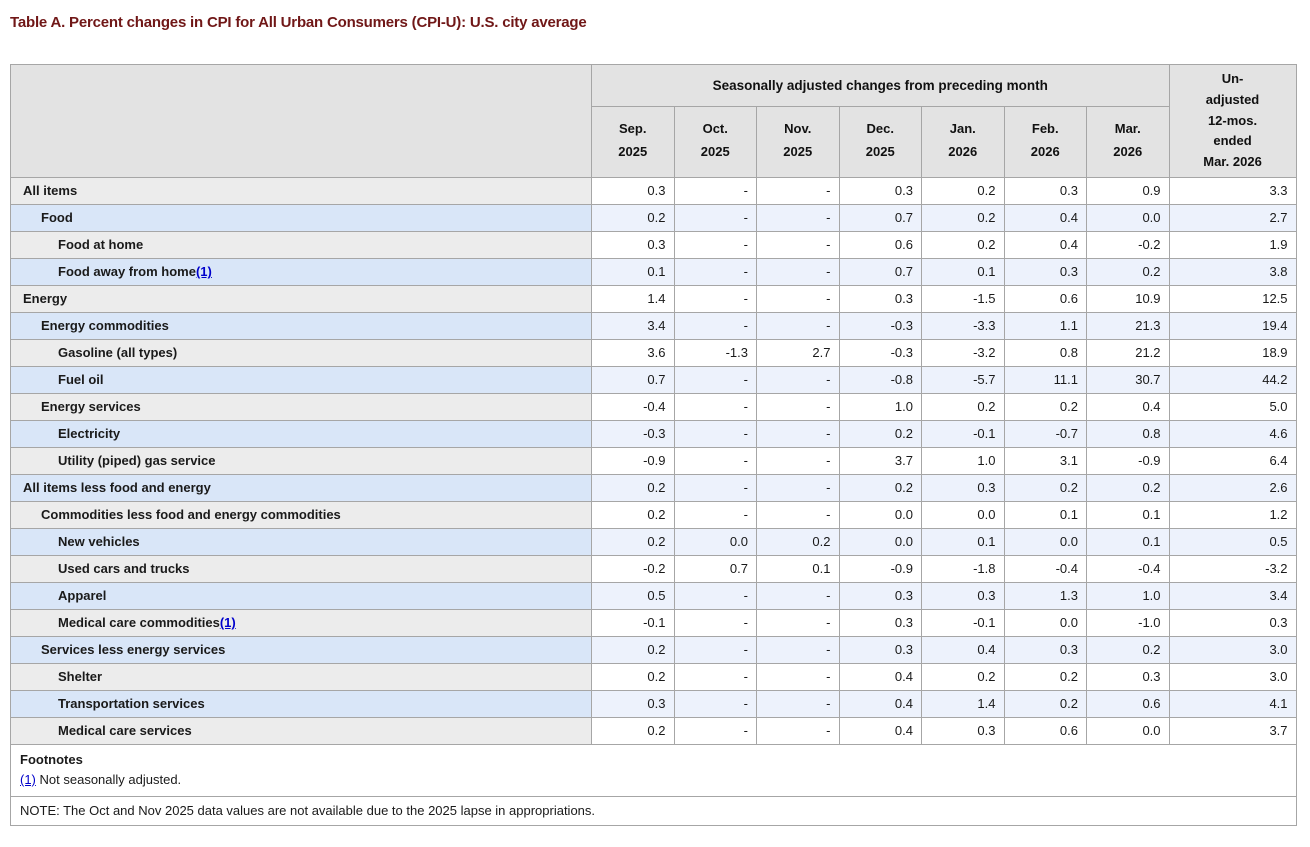 The image size is (1310, 847). I want to click on value-cell: 1.0, so click(963, 460).